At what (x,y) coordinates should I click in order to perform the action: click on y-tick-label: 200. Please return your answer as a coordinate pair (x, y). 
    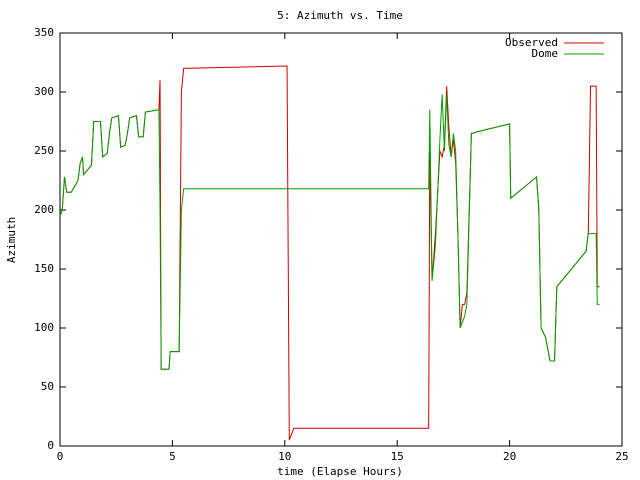
    Looking at the image, I should click on (44, 209).